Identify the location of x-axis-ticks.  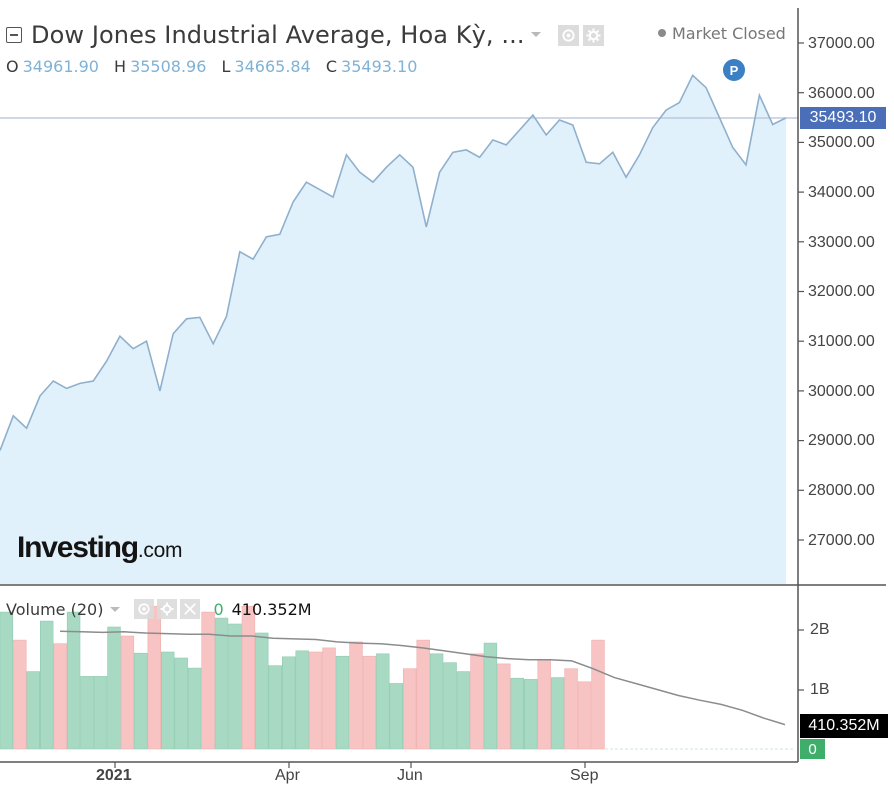
(459, 698).